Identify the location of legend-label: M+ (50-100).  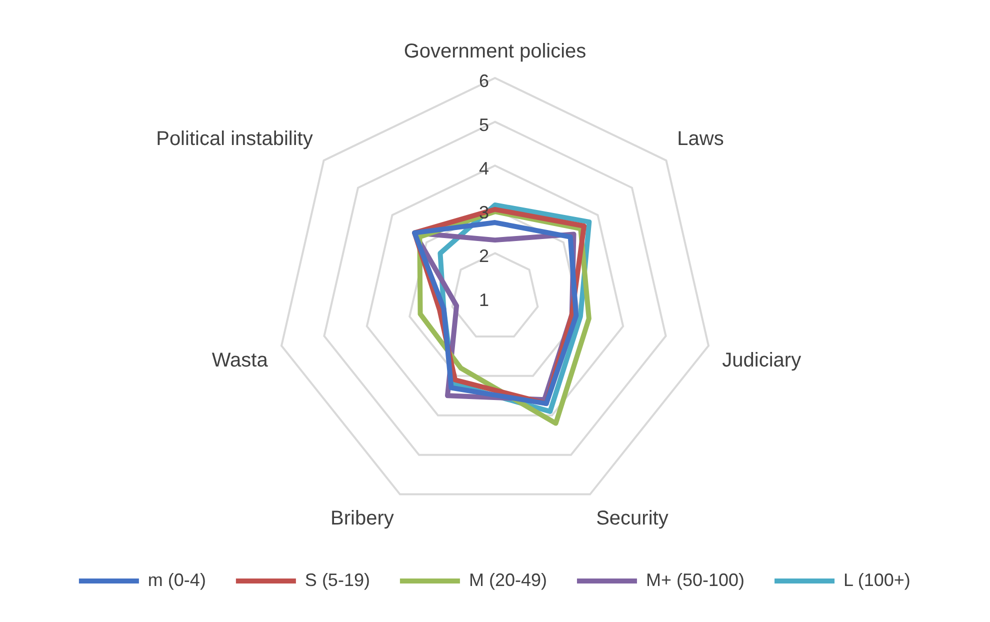
(695, 580).